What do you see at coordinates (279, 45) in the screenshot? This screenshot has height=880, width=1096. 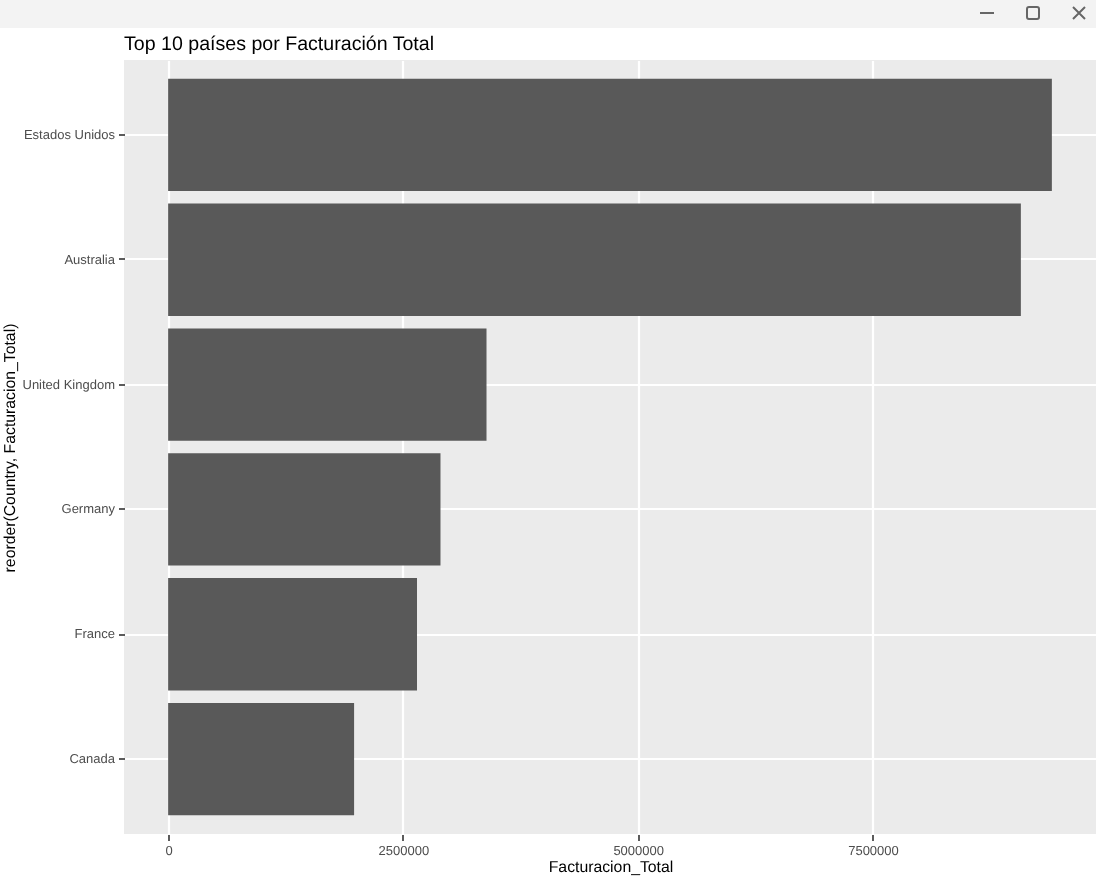 I see `chart-title: Top 10 países por Facturación Total` at bounding box center [279, 45].